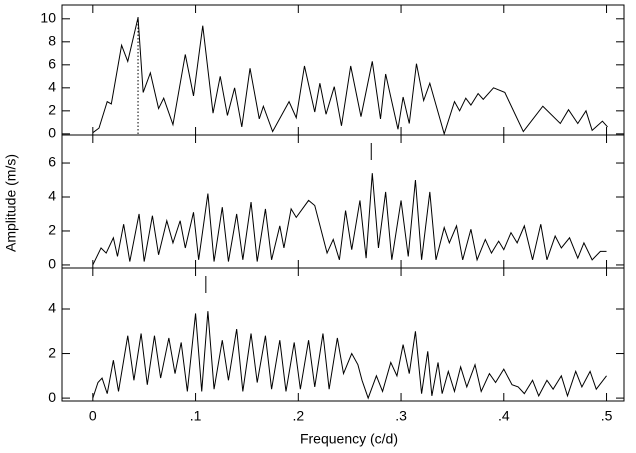 This screenshot has width=636, height=453. What do you see at coordinates (401, 416) in the screenshot?
I see `x-tick-label: .3` at bounding box center [401, 416].